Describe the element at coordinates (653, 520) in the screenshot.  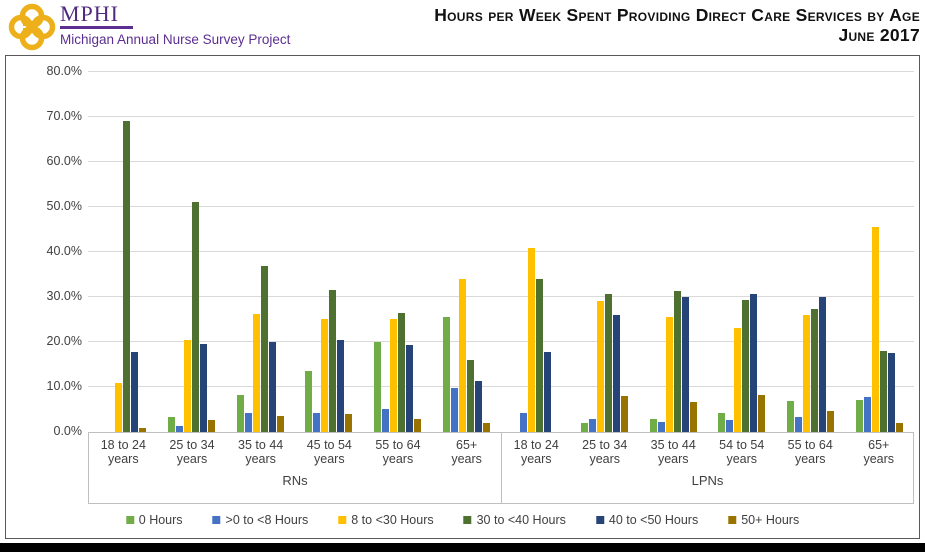
I see `legend-label: 40 to <50 Hours` at that location.